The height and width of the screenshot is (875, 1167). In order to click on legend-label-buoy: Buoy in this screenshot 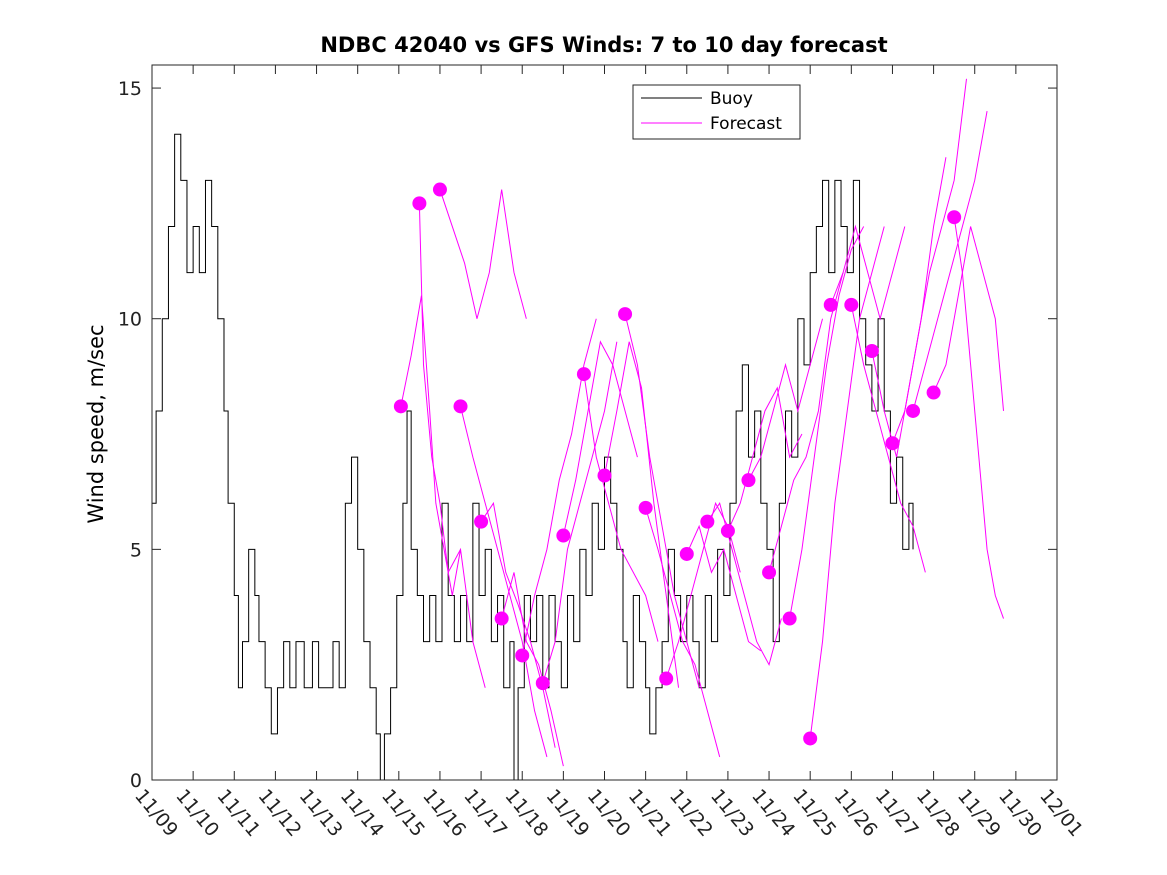, I will do `click(731, 99)`.